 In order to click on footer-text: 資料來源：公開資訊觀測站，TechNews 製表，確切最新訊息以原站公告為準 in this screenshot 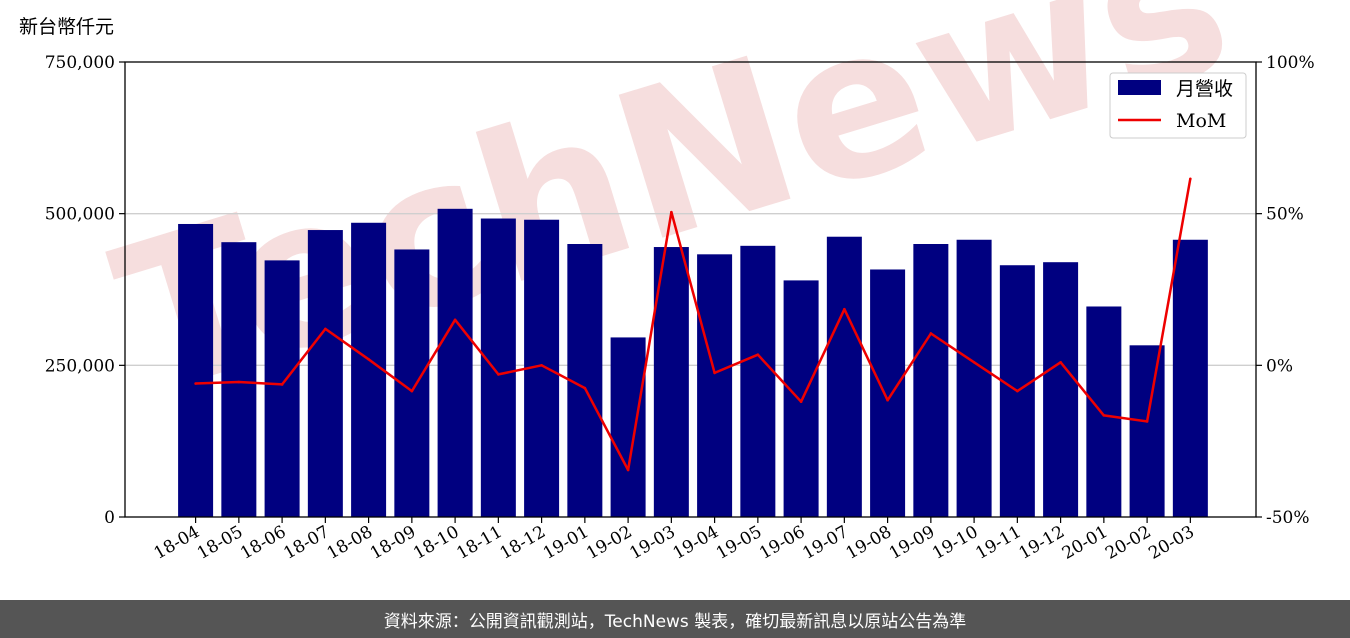, I will do `click(675, 621)`.